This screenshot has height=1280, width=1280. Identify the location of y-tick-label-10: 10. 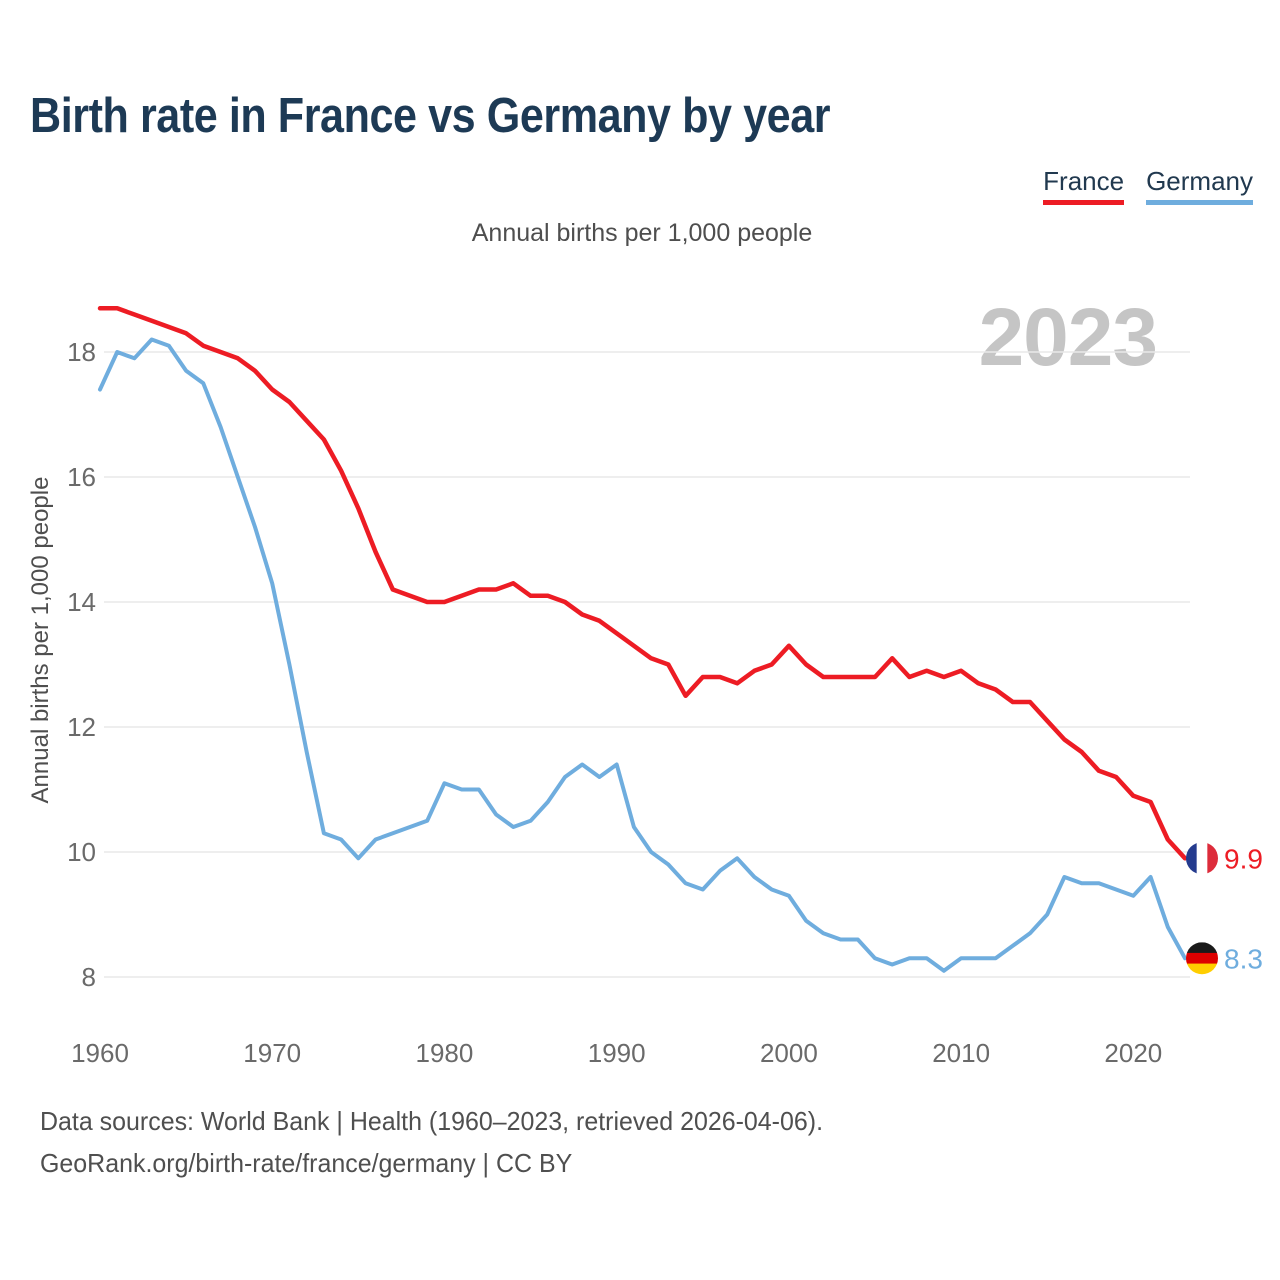
(81, 852).